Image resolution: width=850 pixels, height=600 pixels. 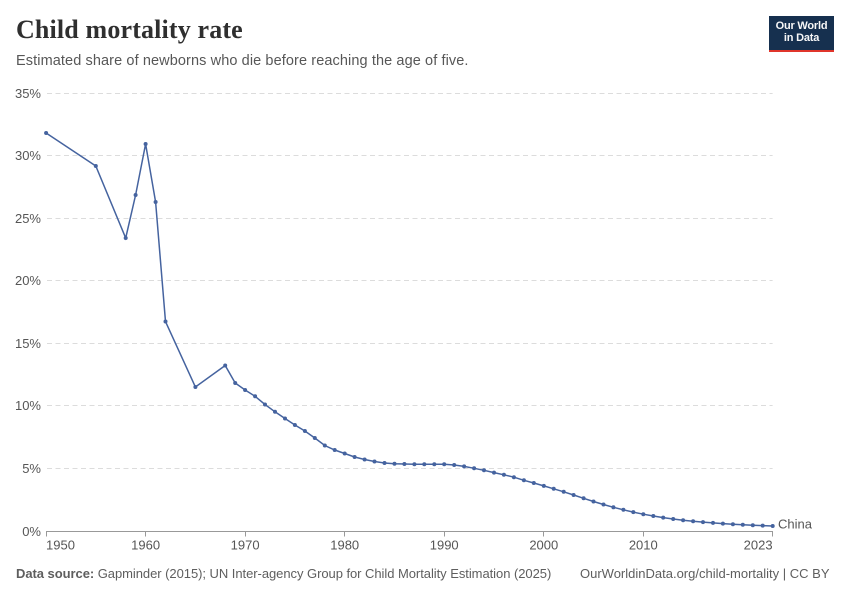 I want to click on svg-text: 25%, so click(x=28, y=218).